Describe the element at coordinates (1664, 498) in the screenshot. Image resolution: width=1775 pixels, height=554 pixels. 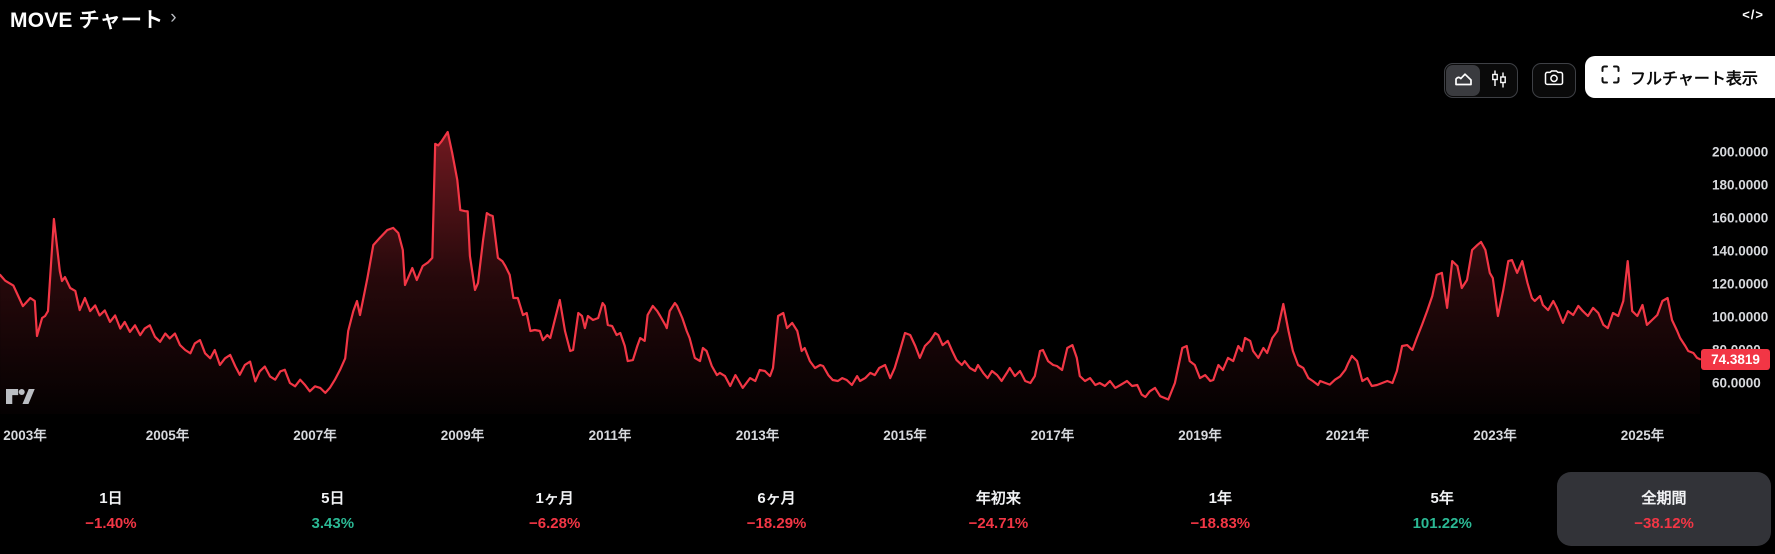
I see `period-label: 全期間` at that location.